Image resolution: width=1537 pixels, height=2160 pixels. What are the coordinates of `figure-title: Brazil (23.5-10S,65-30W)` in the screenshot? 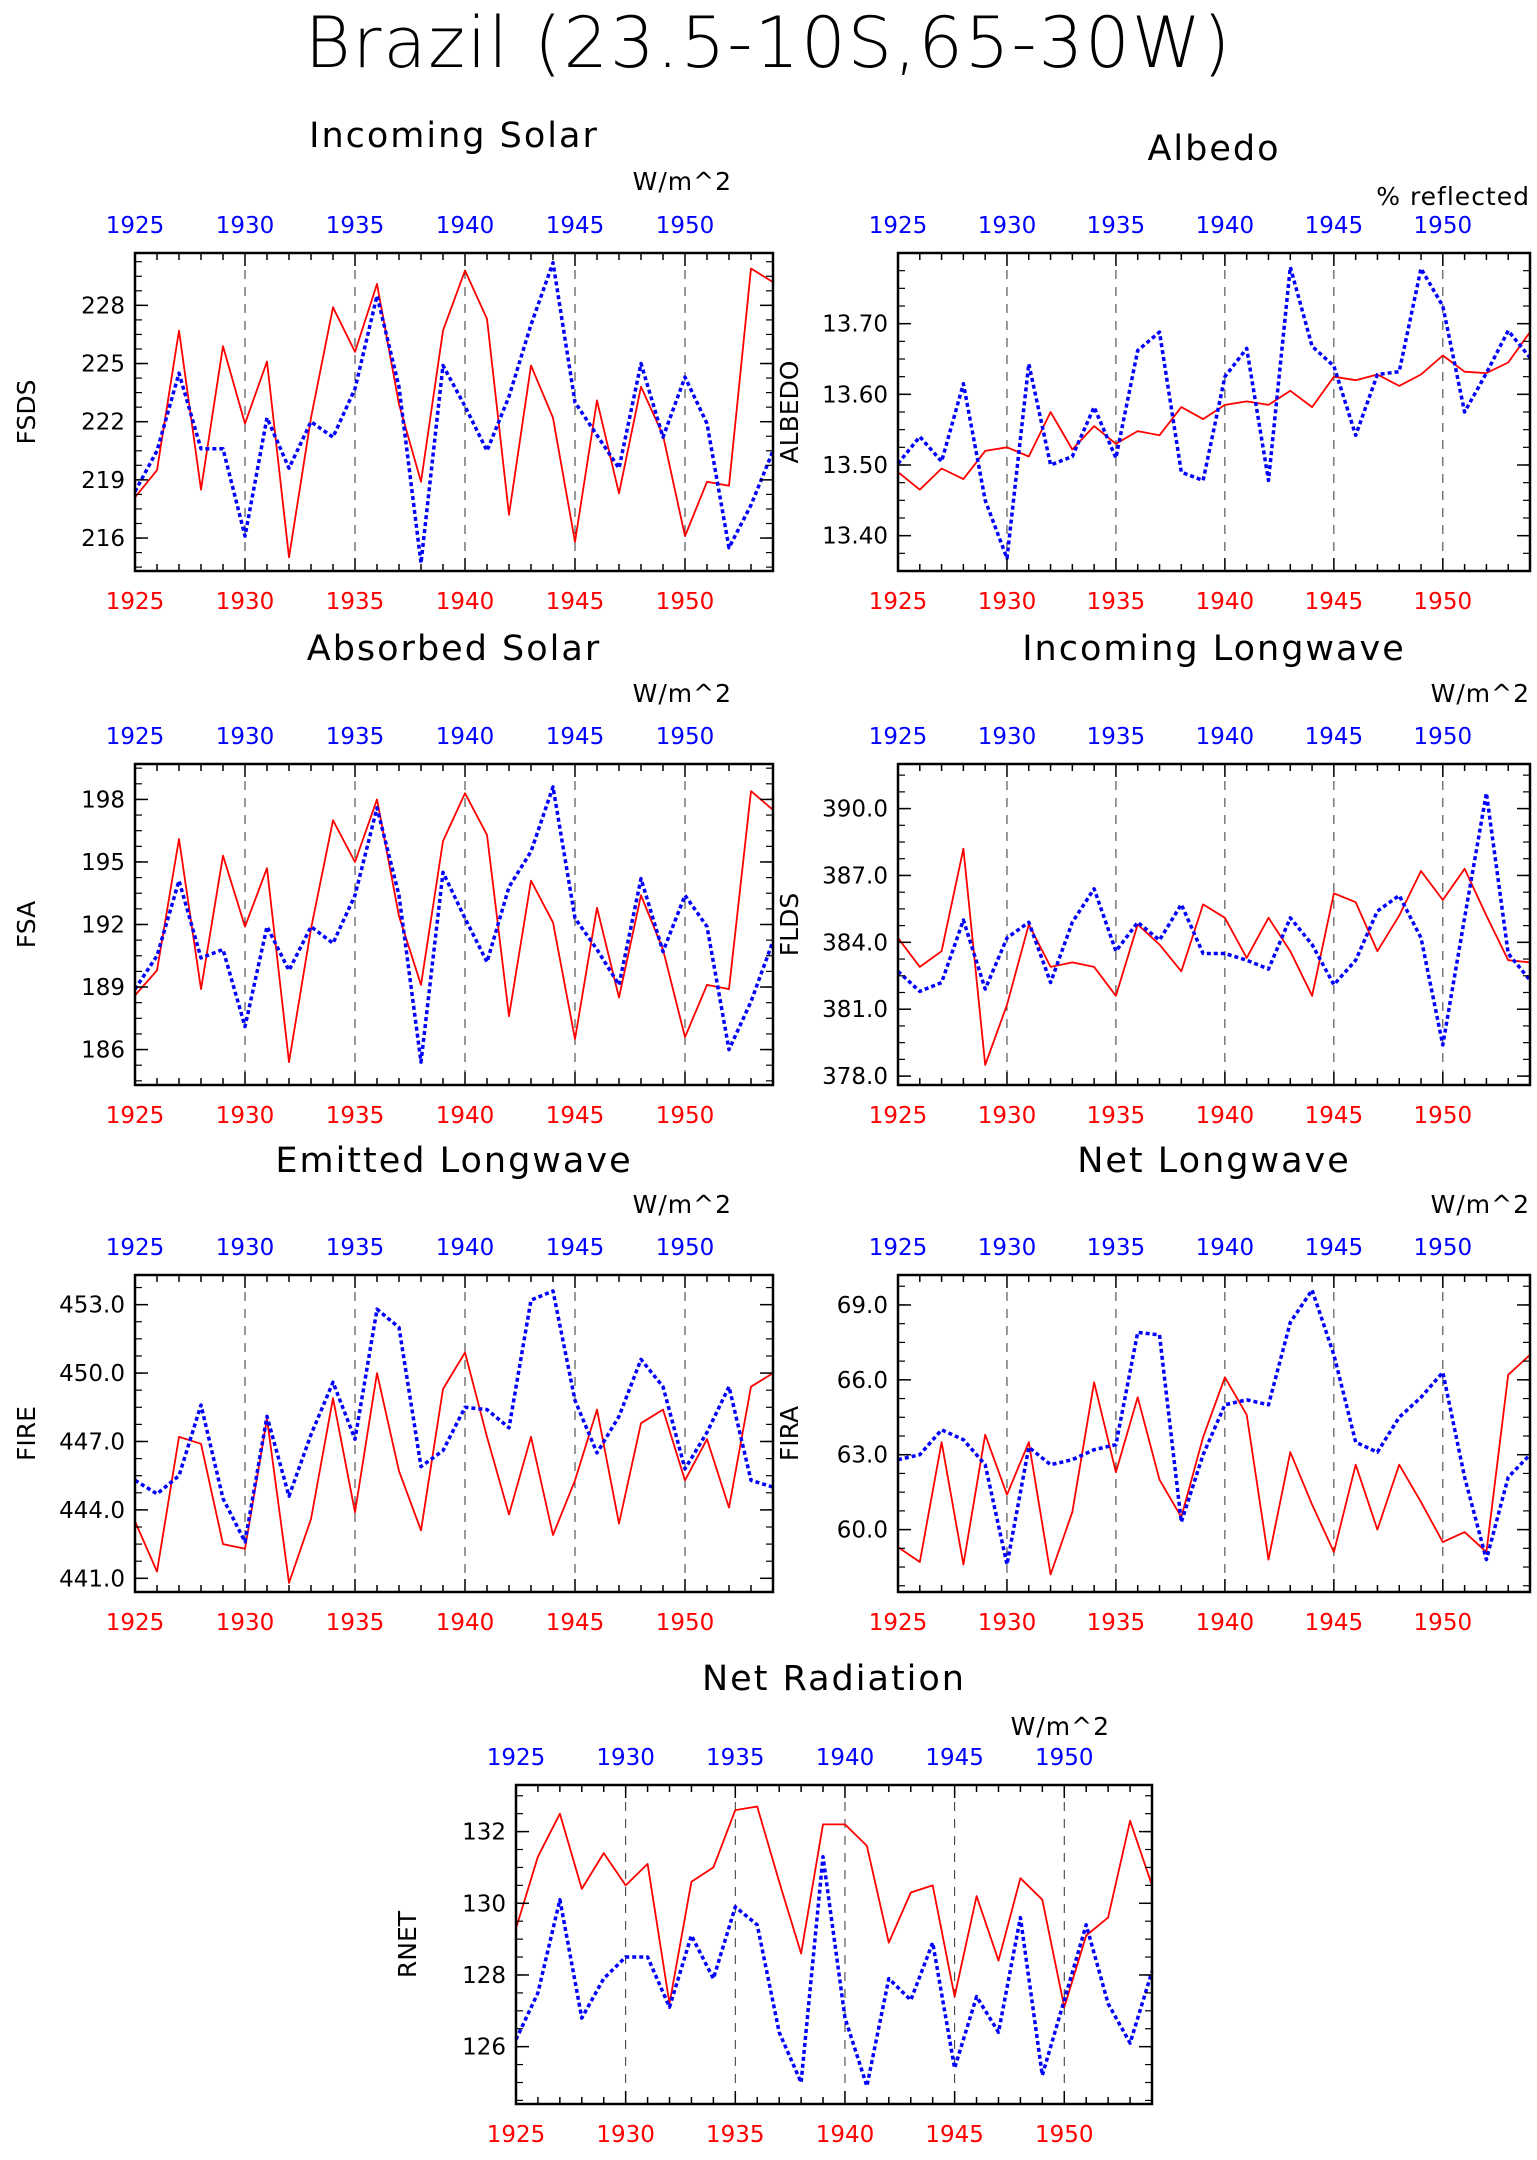 It's located at (768, 43).